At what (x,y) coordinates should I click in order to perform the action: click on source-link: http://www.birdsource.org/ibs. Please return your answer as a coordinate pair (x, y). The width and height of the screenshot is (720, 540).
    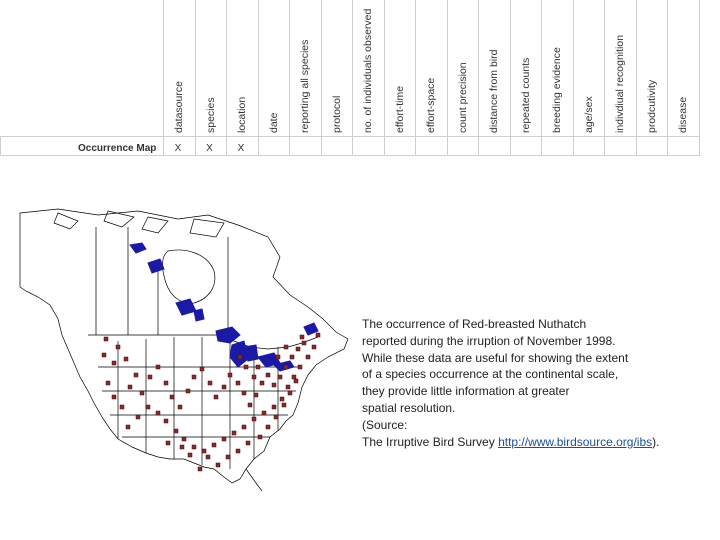
    Looking at the image, I should click on (575, 441).